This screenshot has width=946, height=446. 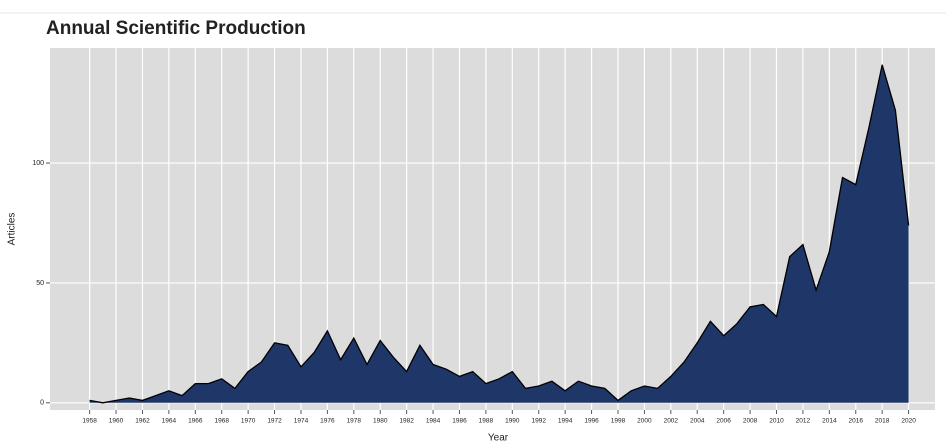 I want to click on x-tick-label: 1974, so click(x=301, y=421).